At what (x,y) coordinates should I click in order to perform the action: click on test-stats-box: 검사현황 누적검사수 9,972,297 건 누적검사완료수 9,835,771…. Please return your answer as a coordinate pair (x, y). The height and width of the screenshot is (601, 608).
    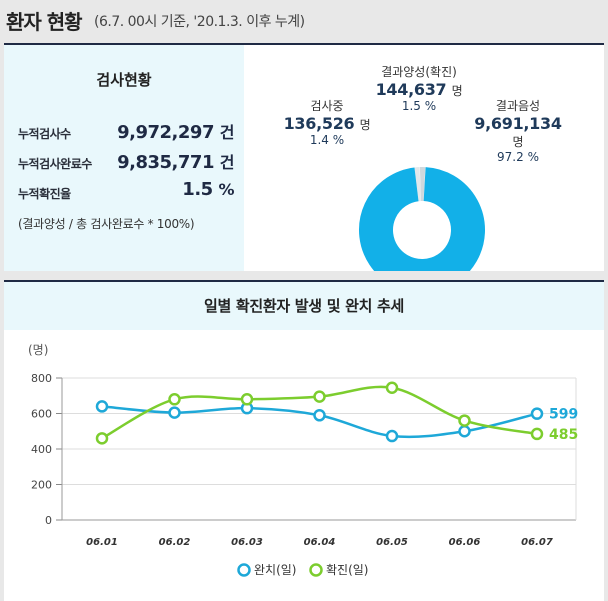
    Looking at the image, I should click on (124, 158).